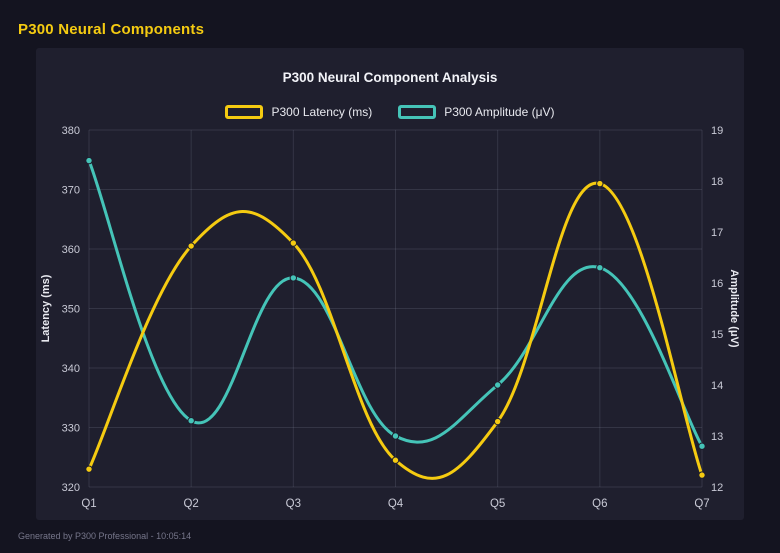 This screenshot has height=553, width=780. Describe the element at coordinates (190, 504) in the screenshot. I see `x-tick-label: Q2` at that location.